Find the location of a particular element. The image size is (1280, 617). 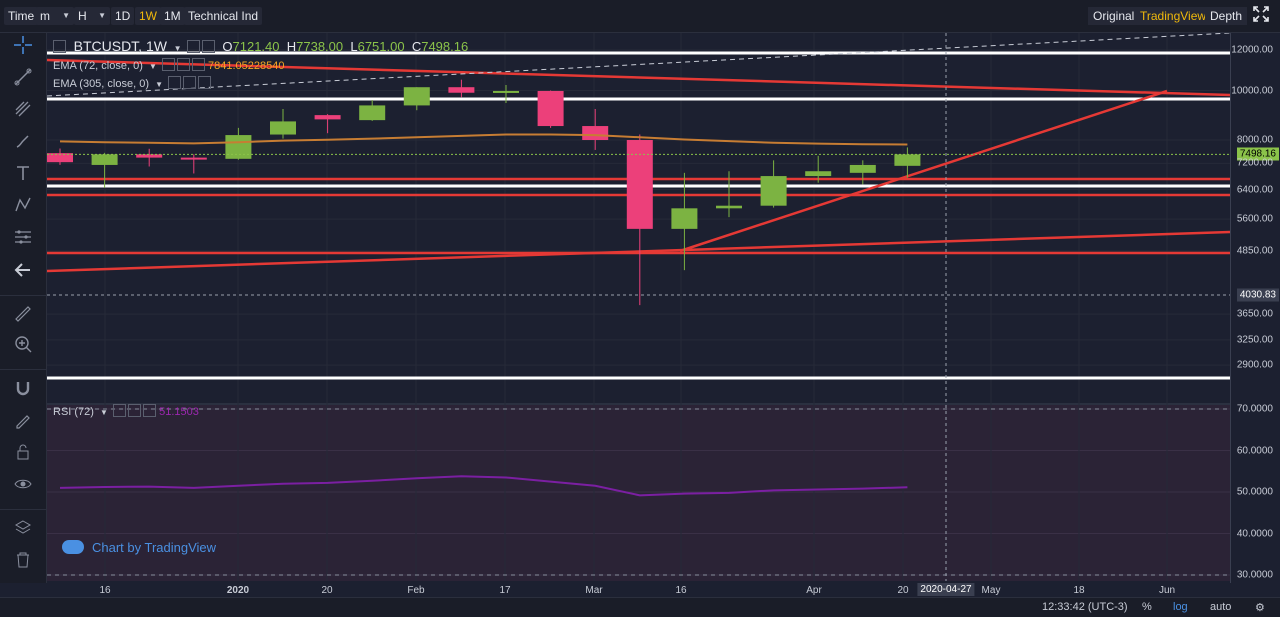

ema72-legend: EMA (72, close, 0) ▼ 7841.05228540 is located at coordinates (168, 65).